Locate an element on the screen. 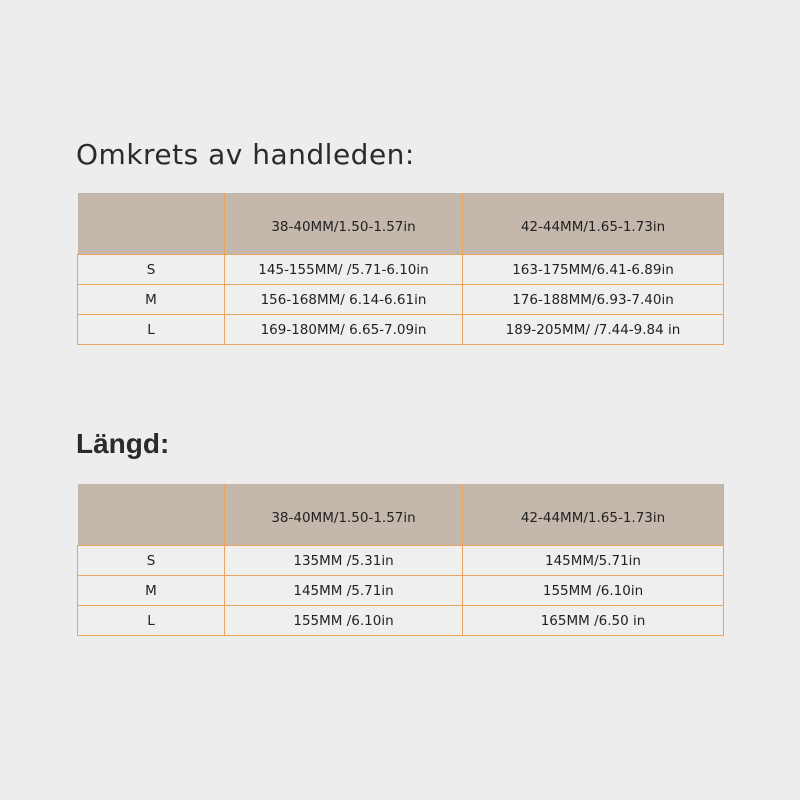  value-cell: 145-155MM/ /5.71-6.10in is located at coordinates (343, 269).